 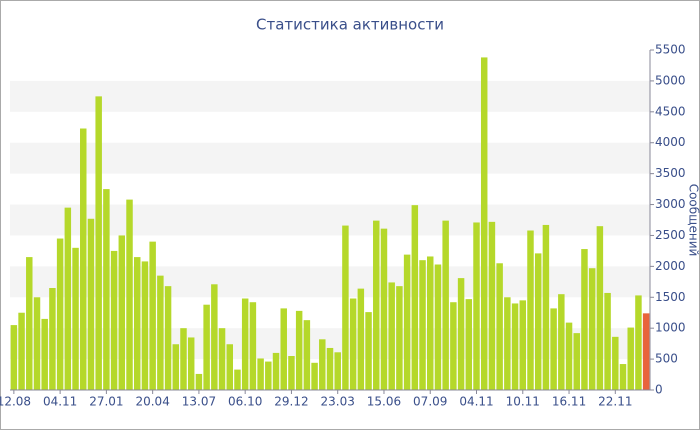 What do you see at coordinates (670, 204) in the screenshot?
I see `y-tick-label: 3000` at bounding box center [670, 204].